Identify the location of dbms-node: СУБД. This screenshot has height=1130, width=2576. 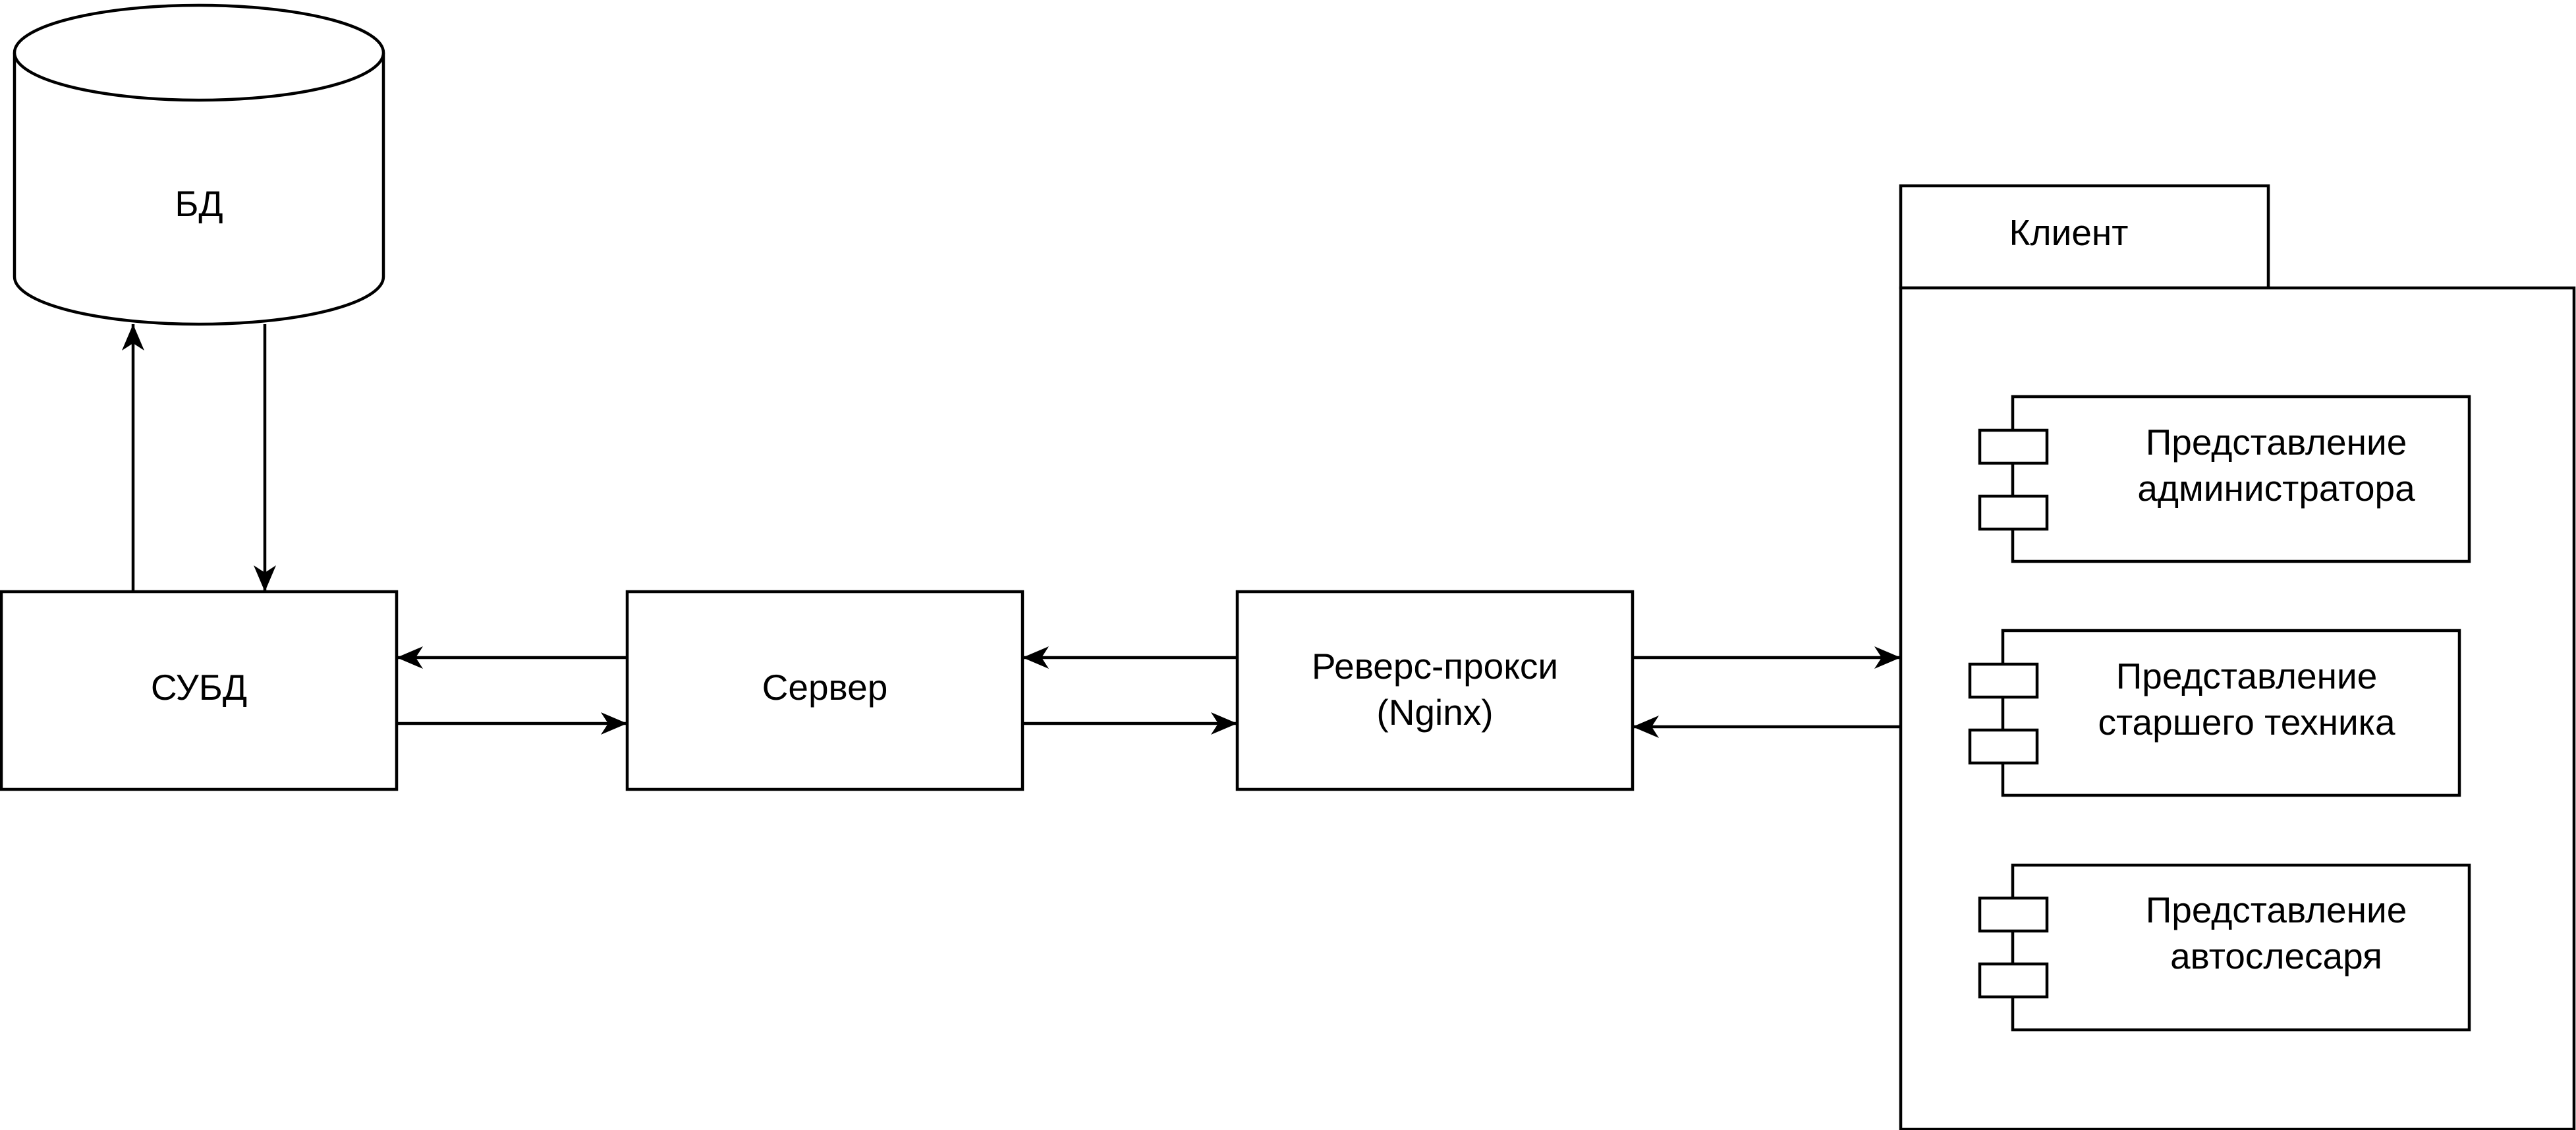
(199, 691).